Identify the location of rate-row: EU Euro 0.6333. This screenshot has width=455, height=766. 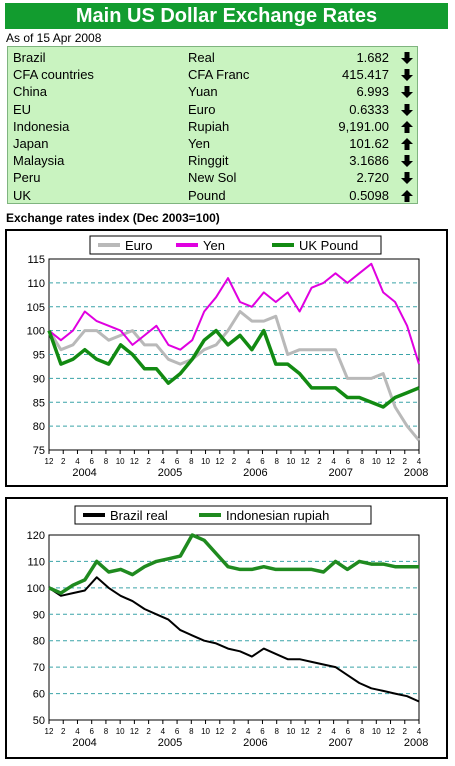
(213, 109).